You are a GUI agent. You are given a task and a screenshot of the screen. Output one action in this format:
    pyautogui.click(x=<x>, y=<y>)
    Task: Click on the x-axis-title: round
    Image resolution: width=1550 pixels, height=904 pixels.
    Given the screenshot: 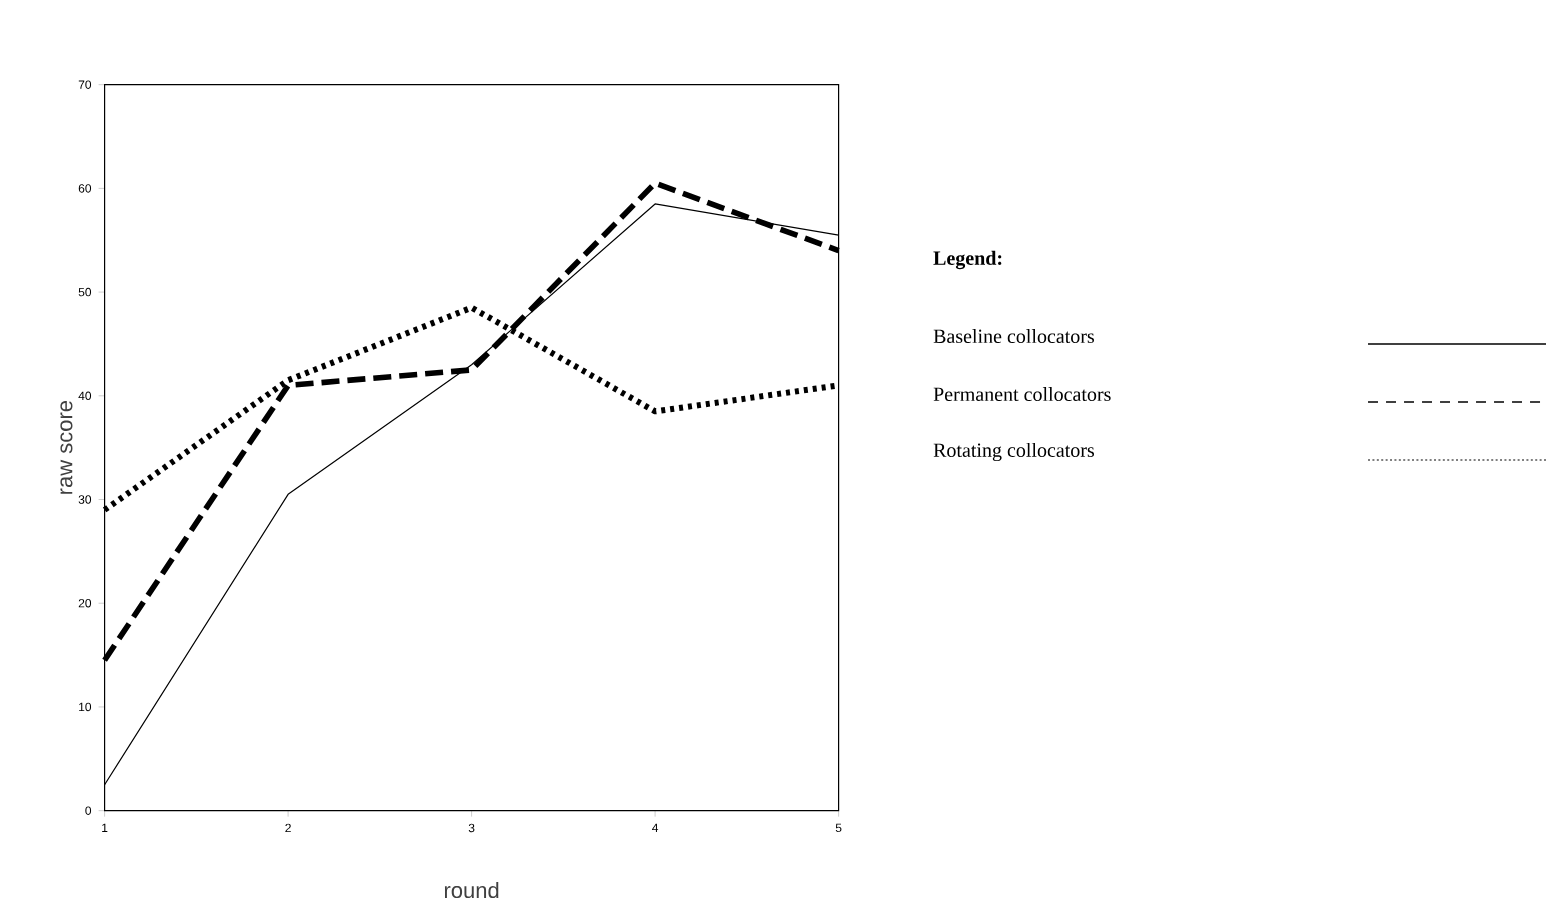 What is the action you would take?
    pyautogui.click(x=471, y=889)
    